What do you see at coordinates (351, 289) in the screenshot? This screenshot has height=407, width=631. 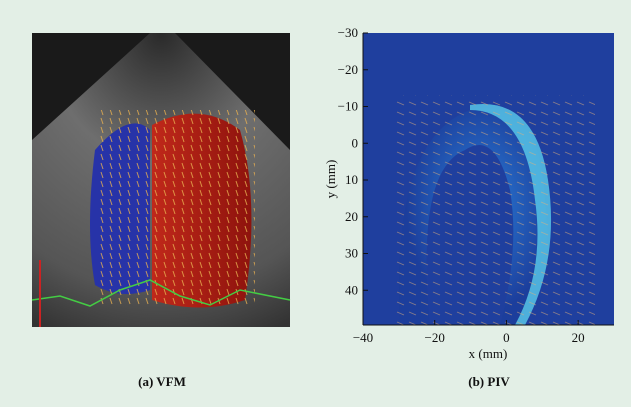 I see `y-tick-label: 40` at bounding box center [351, 289].